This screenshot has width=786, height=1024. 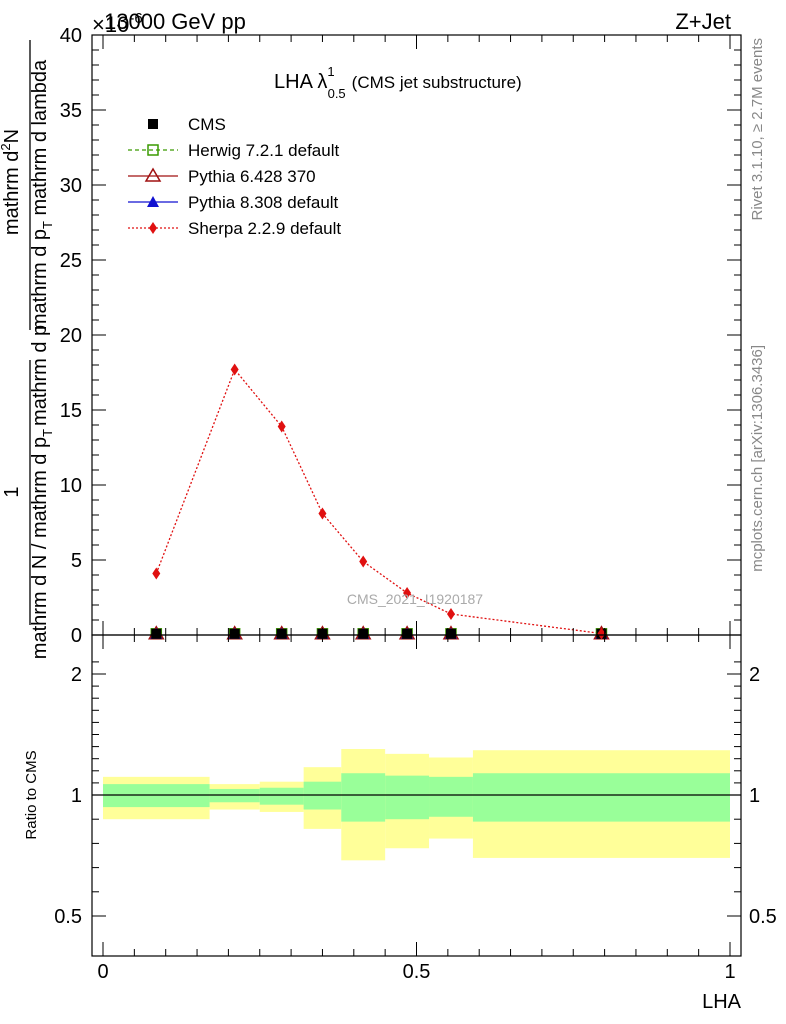 I want to click on main-y-tick-label: 40, so click(x=71, y=36).